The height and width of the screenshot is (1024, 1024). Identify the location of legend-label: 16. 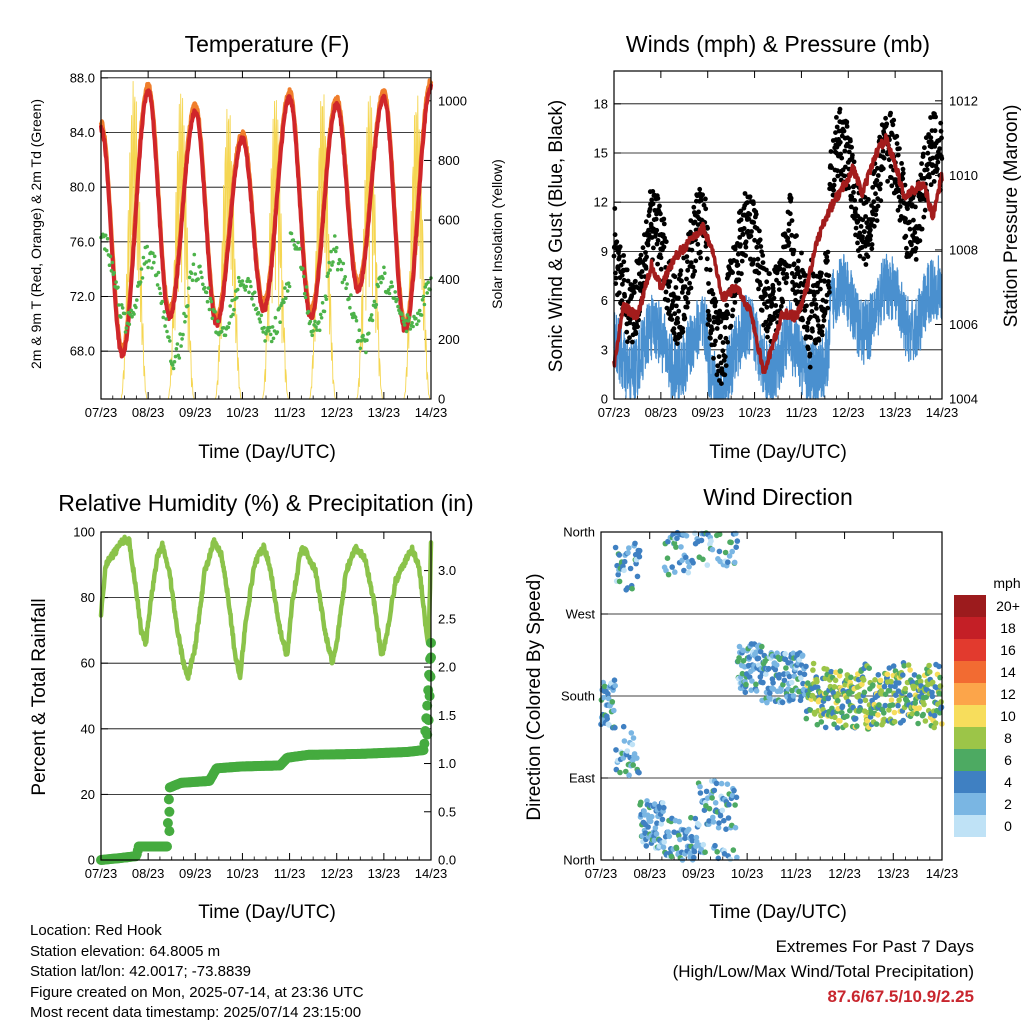
(1008, 650).